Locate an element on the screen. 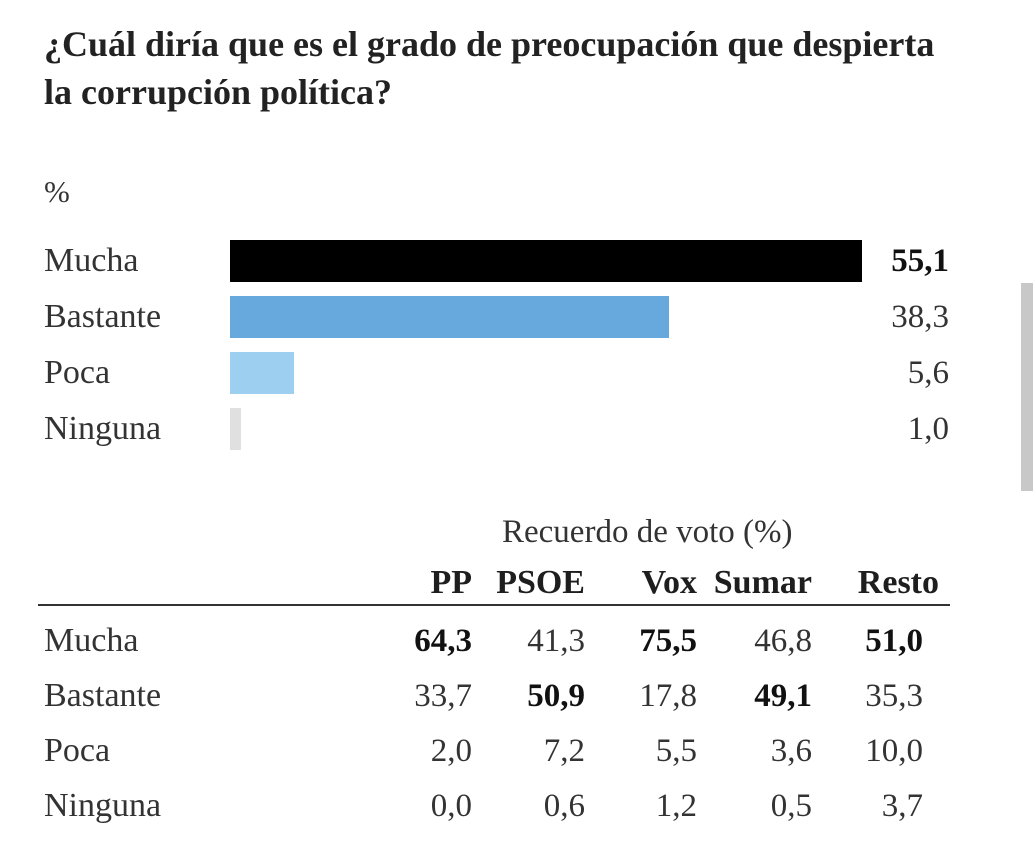 This screenshot has height=851, width=1033. scrollbar is located at coordinates (1027, 387).